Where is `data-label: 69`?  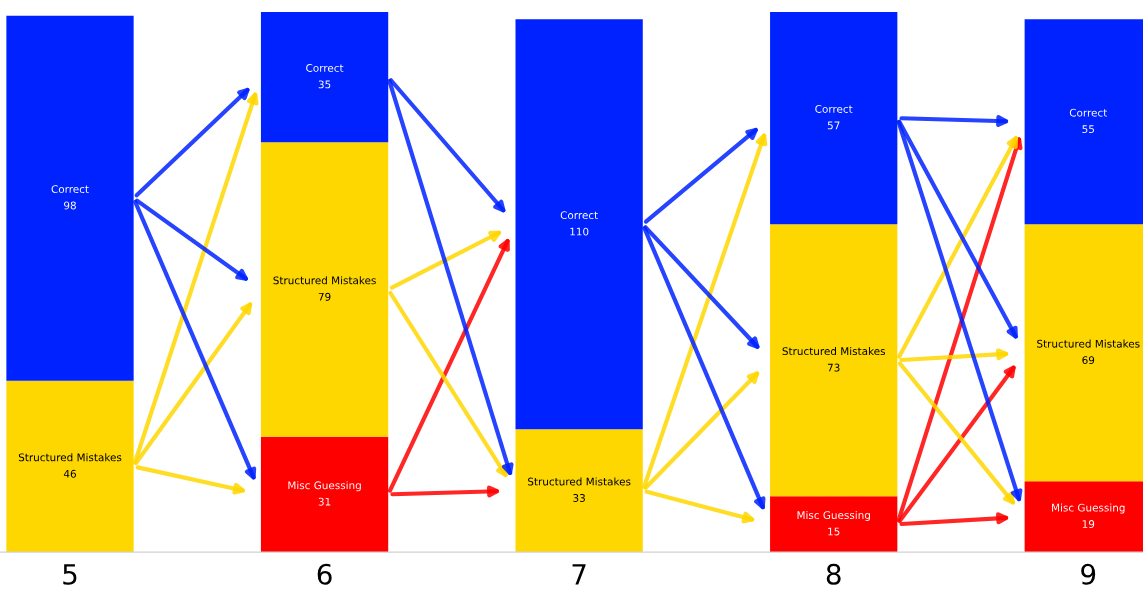 data-label: 69 is located at coordinates (1088, 360).